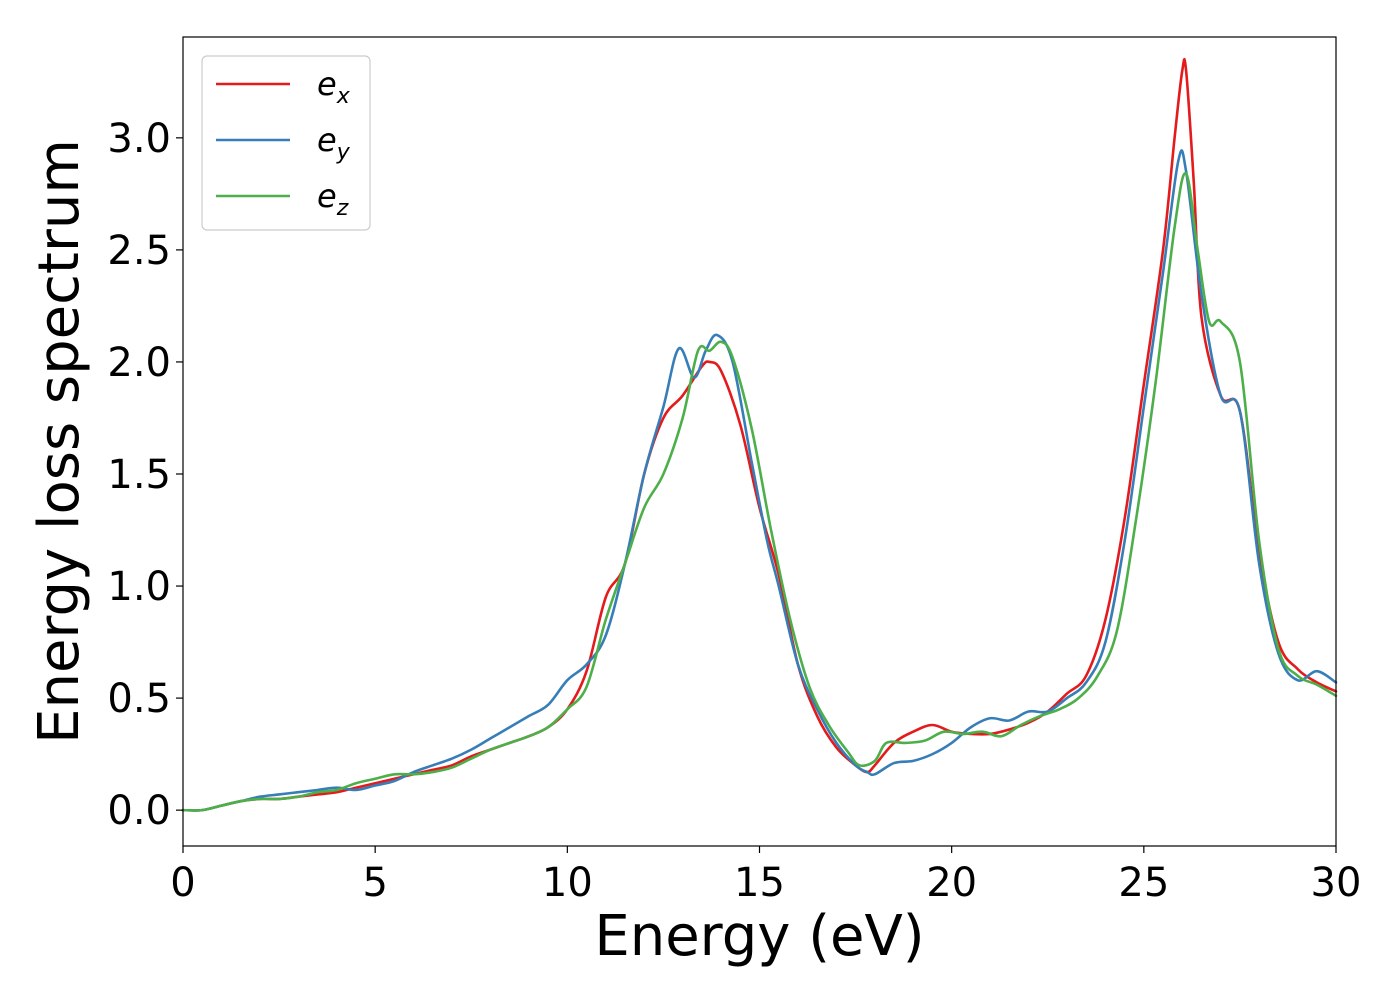 The height and width of the screenshot is (1000, 1400). What do you see at coordinates (139, 139) in the screenshot?
I see `y-tick-label: 3.0` at bounding box center [139, 139].